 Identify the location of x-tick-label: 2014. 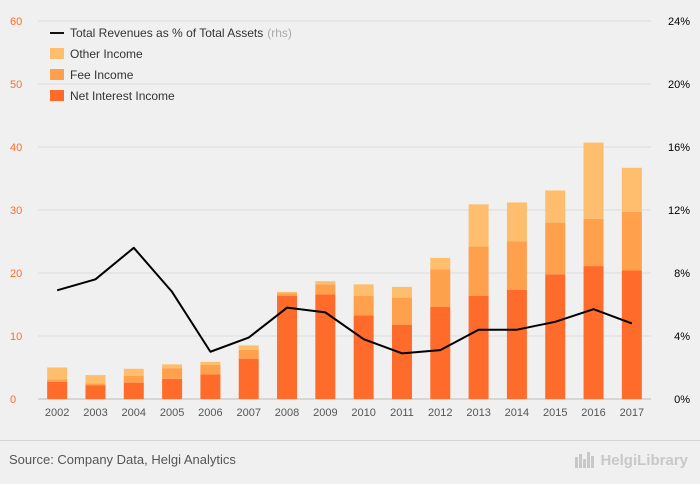
(517, 413).